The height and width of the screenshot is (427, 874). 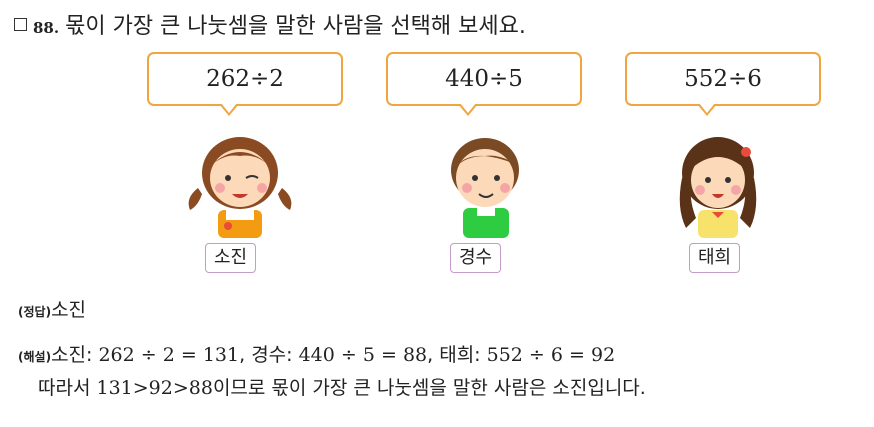 I want to click on conclusion-math: 131>92>88, so click(x=154, y=388).